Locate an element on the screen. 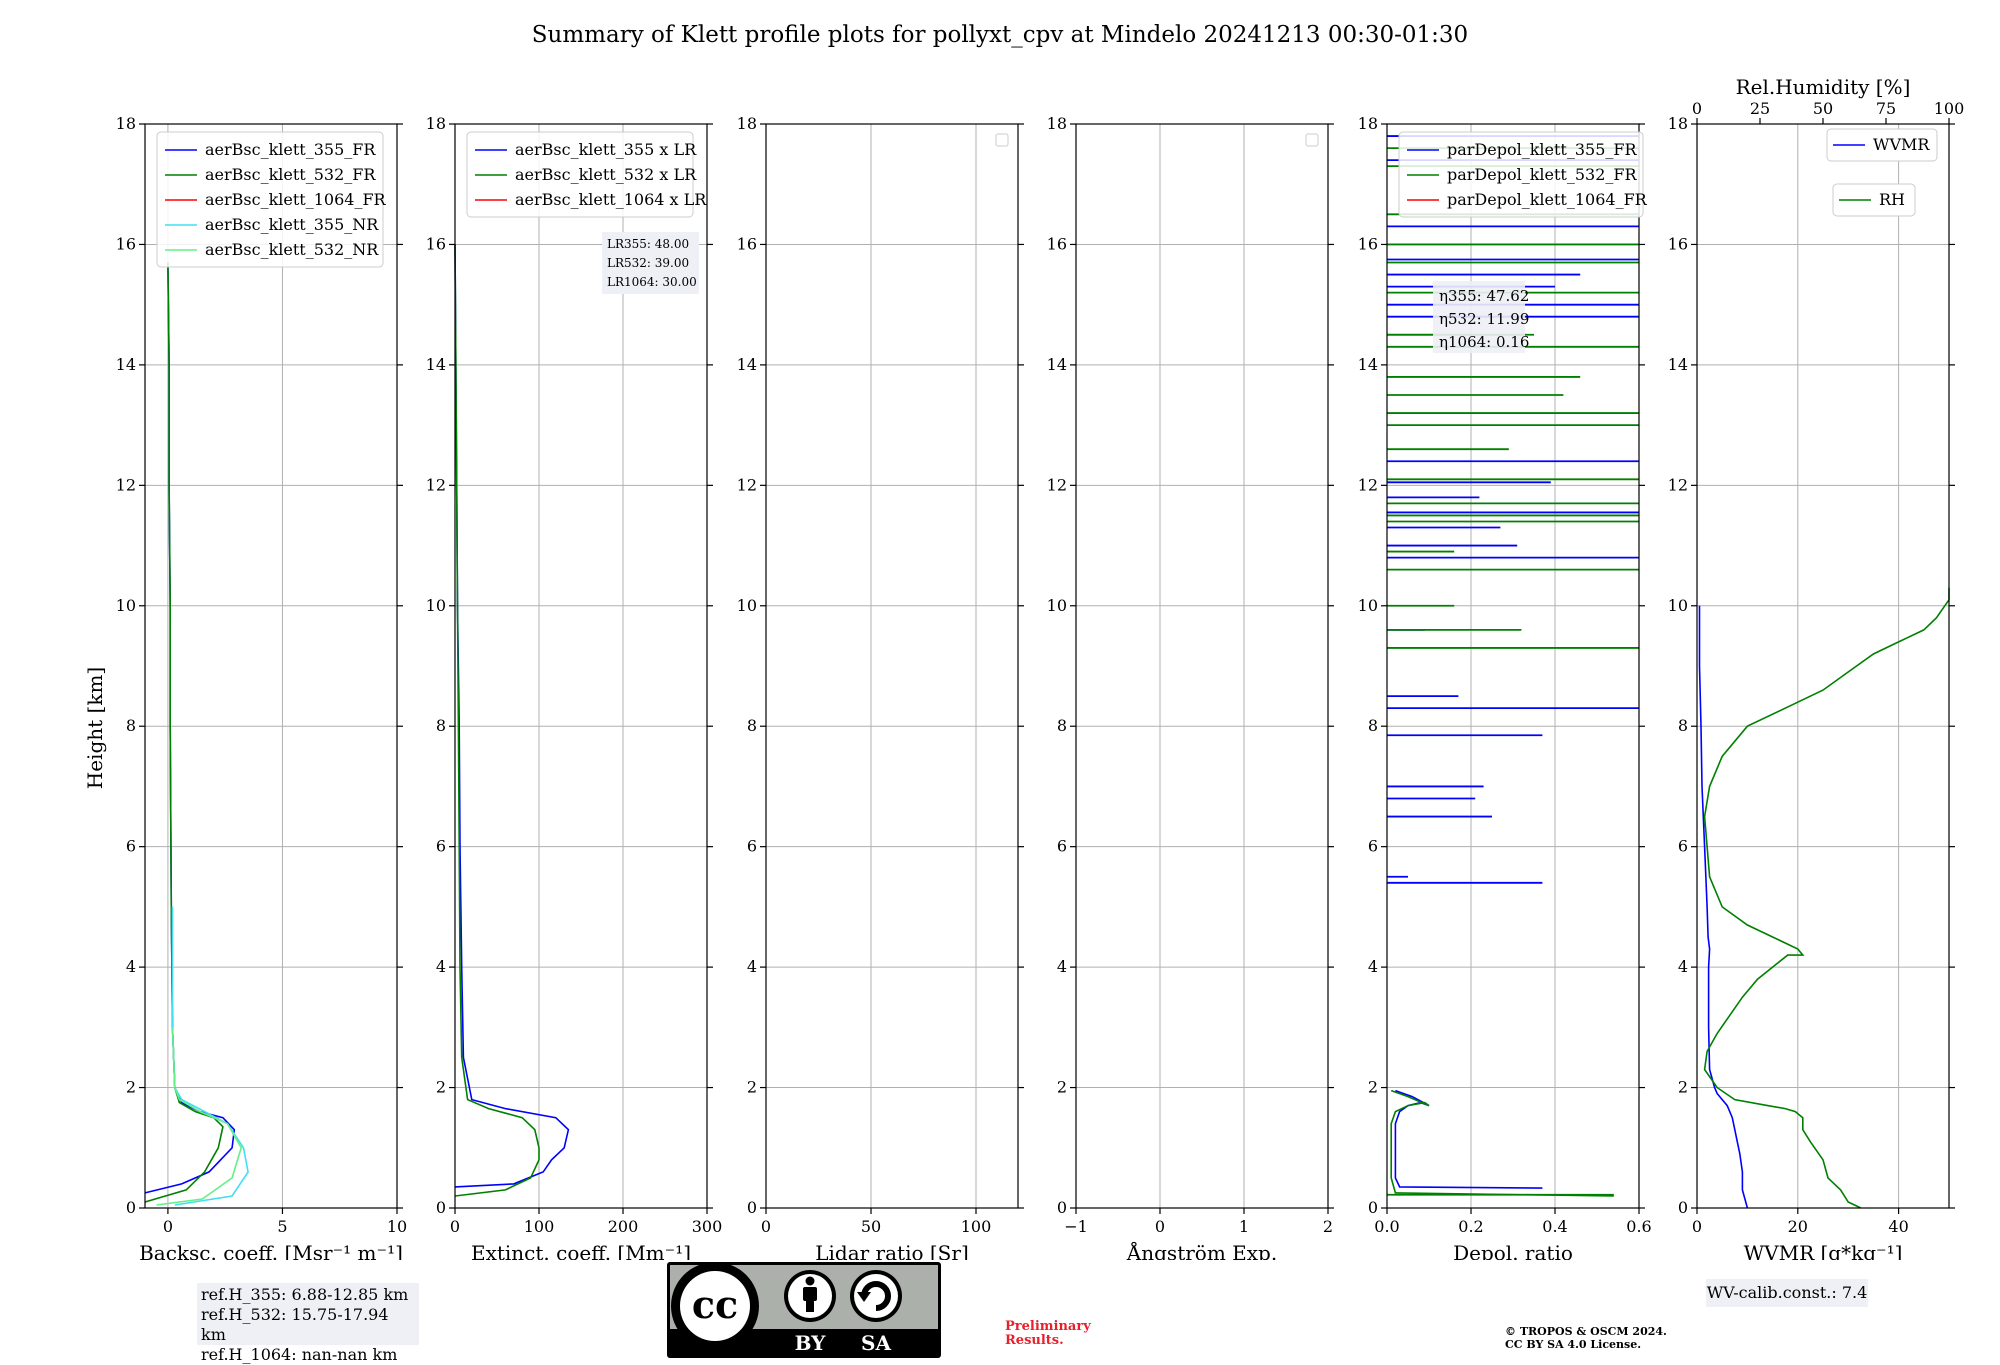 This screenshot has height=1365, width=2000. legend-label: RH is located at coordinates (1892, 199).